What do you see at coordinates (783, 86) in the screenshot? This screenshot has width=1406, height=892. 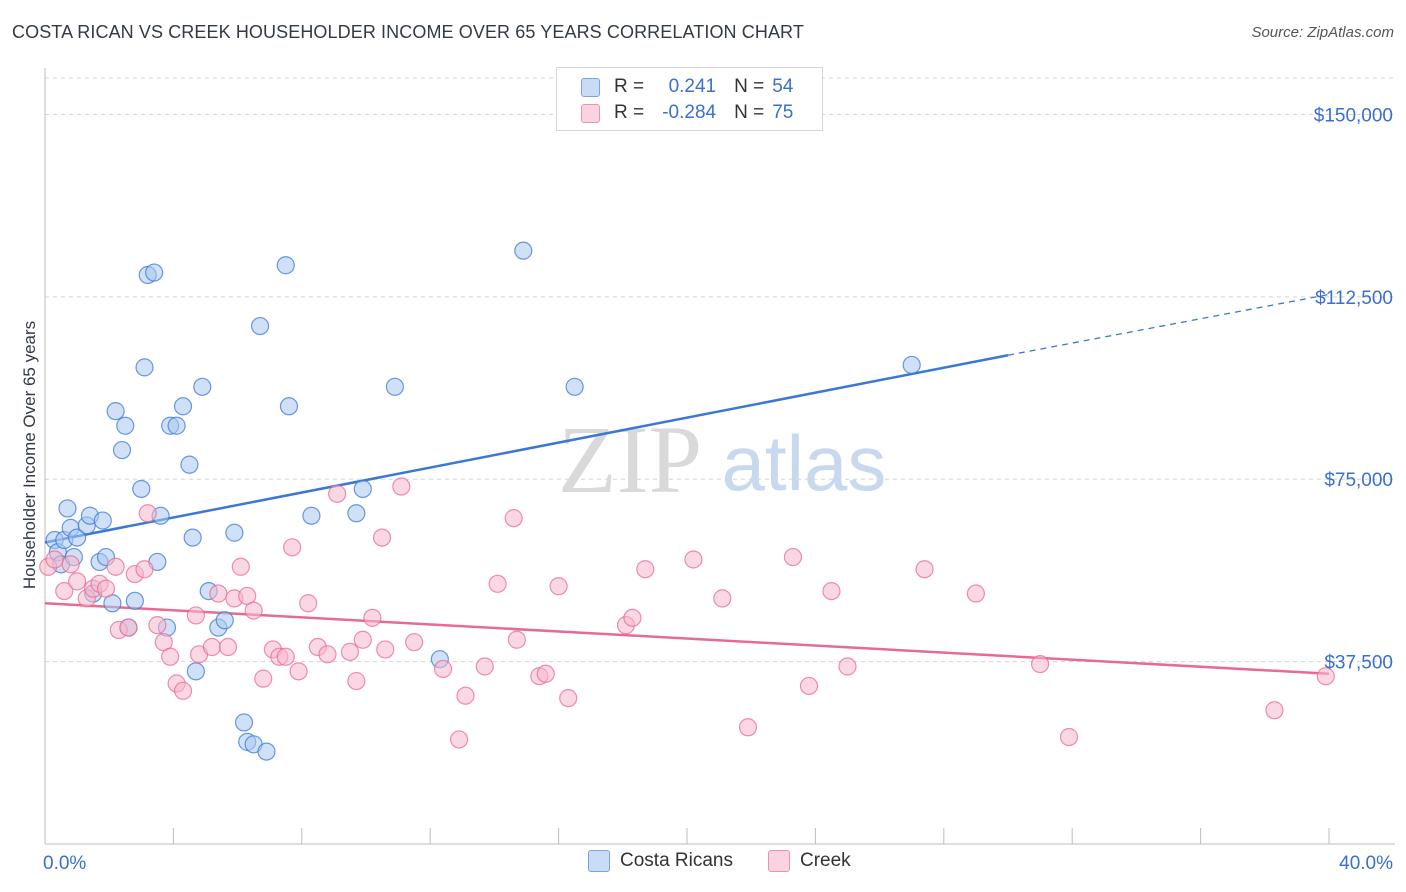 I see `legend-n-value: 54` at bounding box center [783, 86].